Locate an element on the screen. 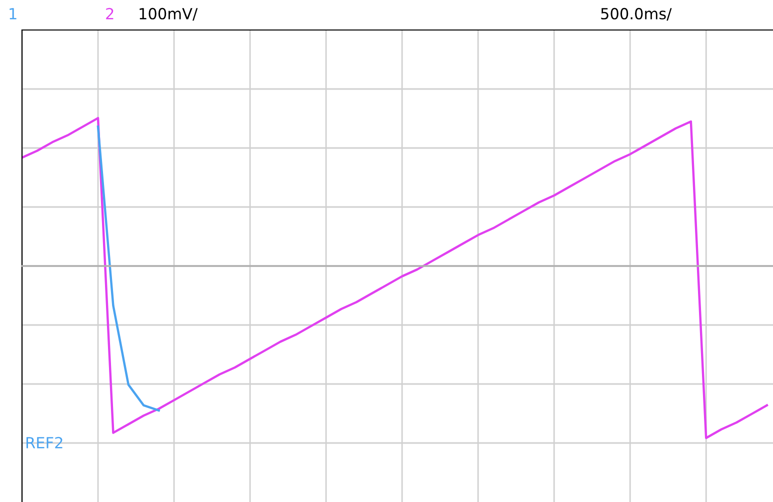  text: 1 is located at coordinates (13, 14).